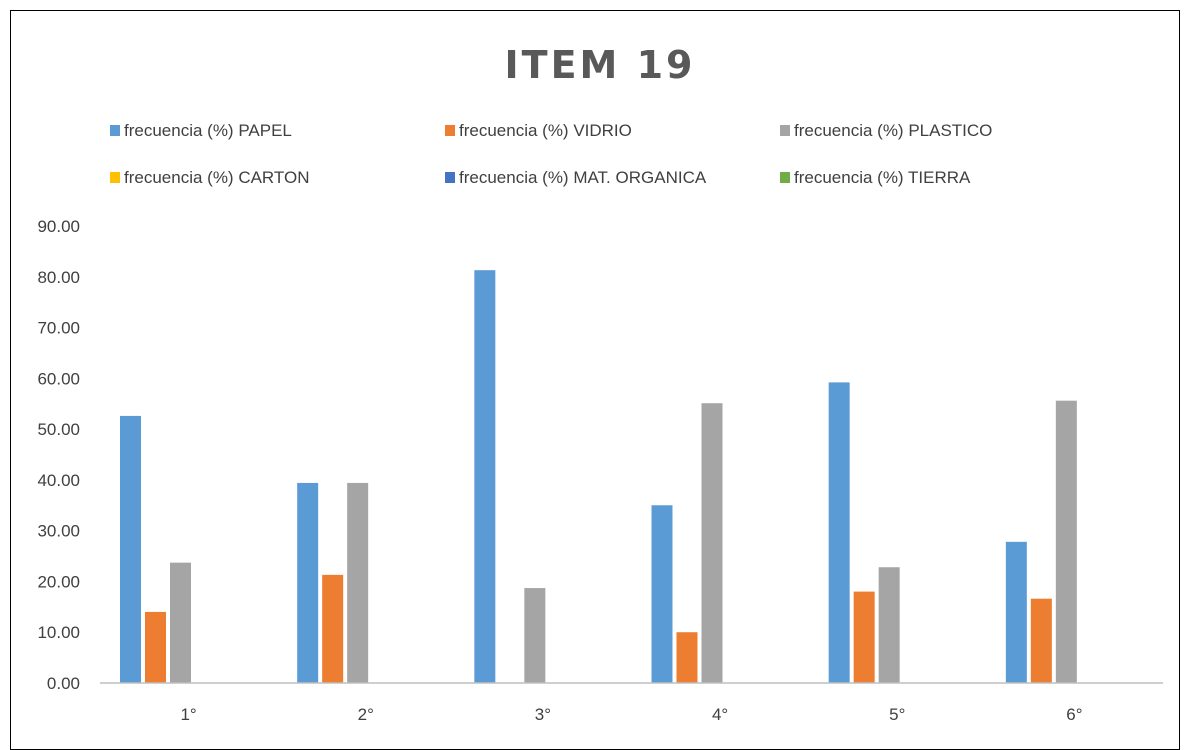 This screenshot has height=750, width=1191. Describe the element at coordinates (188, 714) in the screenshot. I see `x-tick-label: 1°` at that location.